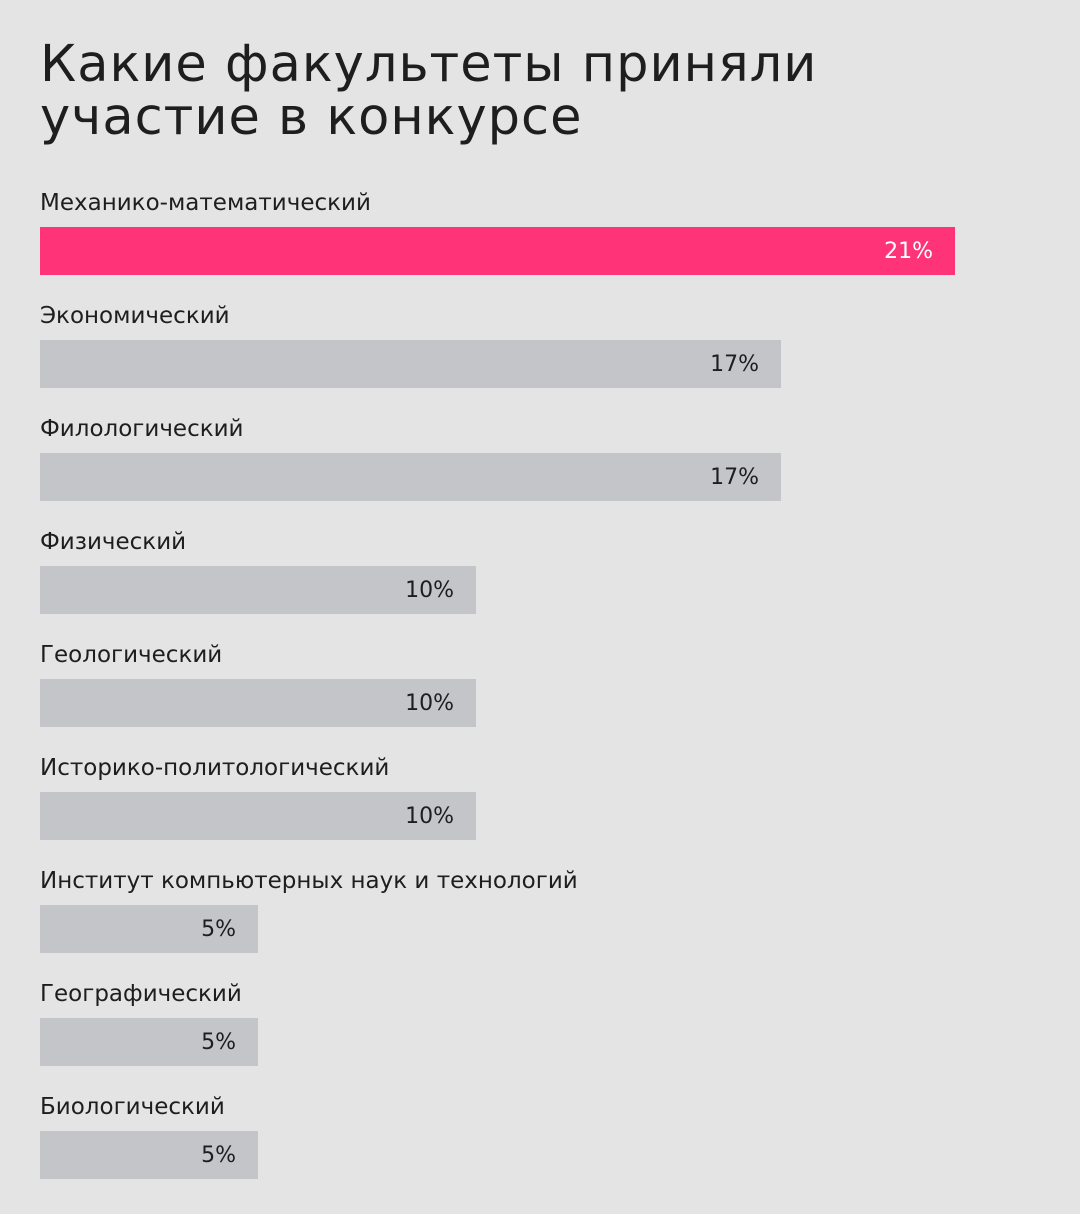 Image resolution: width=1080 pixels, height=1214 pixels. What do you see at coordinates (113, 542) in the screenshot?
I see `category-label: Физический` at bounding box center [113, 542].